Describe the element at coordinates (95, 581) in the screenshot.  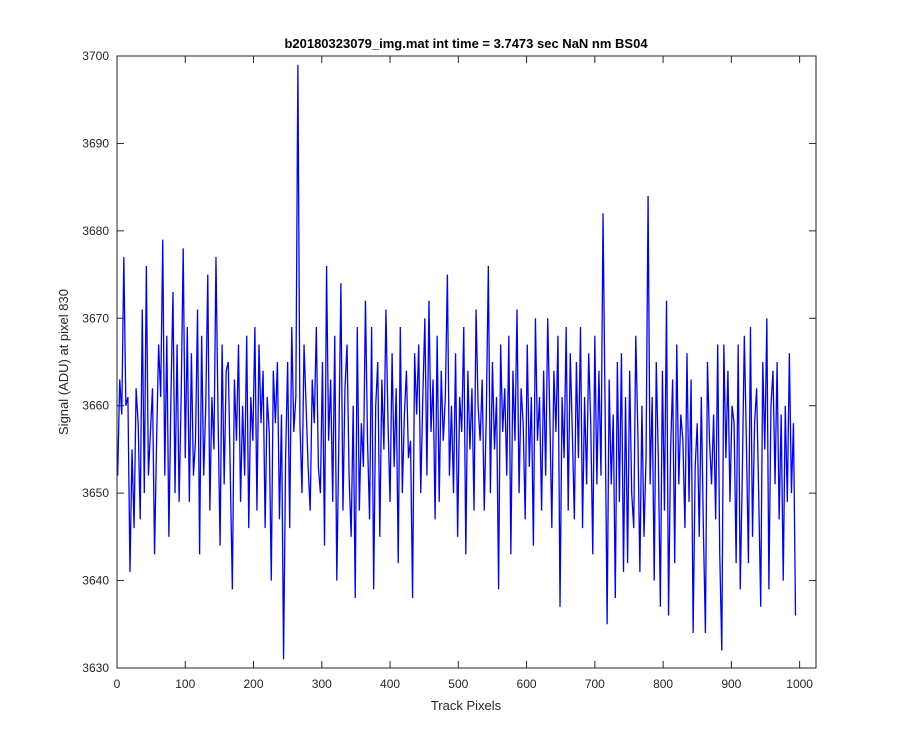
I see `y-tick-label: 3640` at that location.